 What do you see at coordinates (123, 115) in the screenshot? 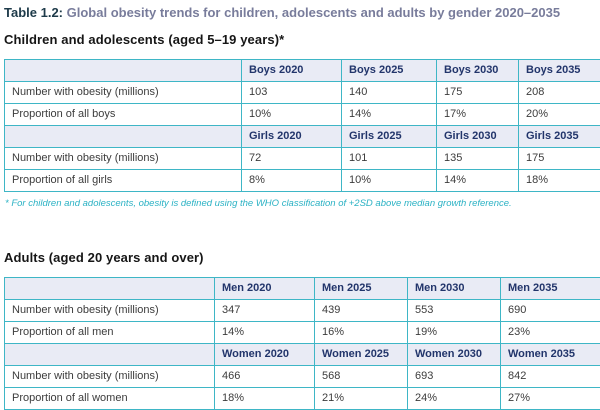
I see `row-label-cell: Proportion of all boys` at bounding box center [123, 115].